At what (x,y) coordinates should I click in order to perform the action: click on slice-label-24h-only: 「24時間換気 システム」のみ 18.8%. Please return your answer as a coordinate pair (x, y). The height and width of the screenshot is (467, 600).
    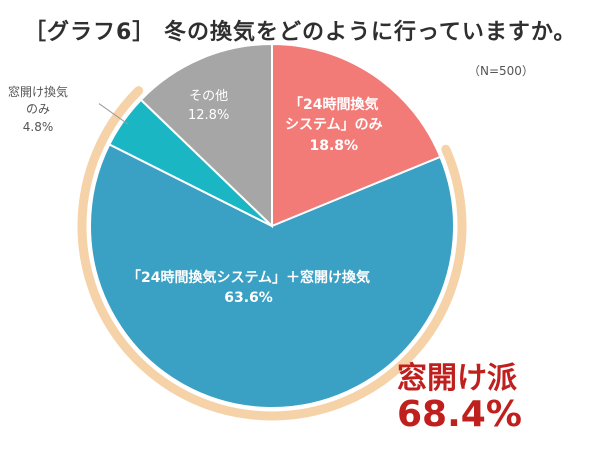
    Looking at the image, I should click on (334, 125).